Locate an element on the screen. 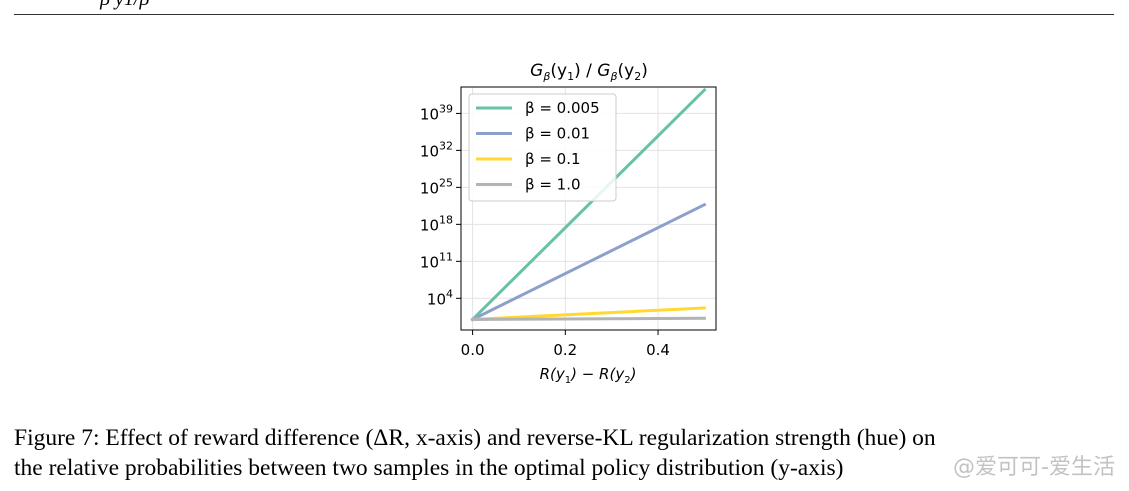 The width and height of the screenshot is (1129, 491). y-tick-label: 1032 is located at coordinates (436, 149).